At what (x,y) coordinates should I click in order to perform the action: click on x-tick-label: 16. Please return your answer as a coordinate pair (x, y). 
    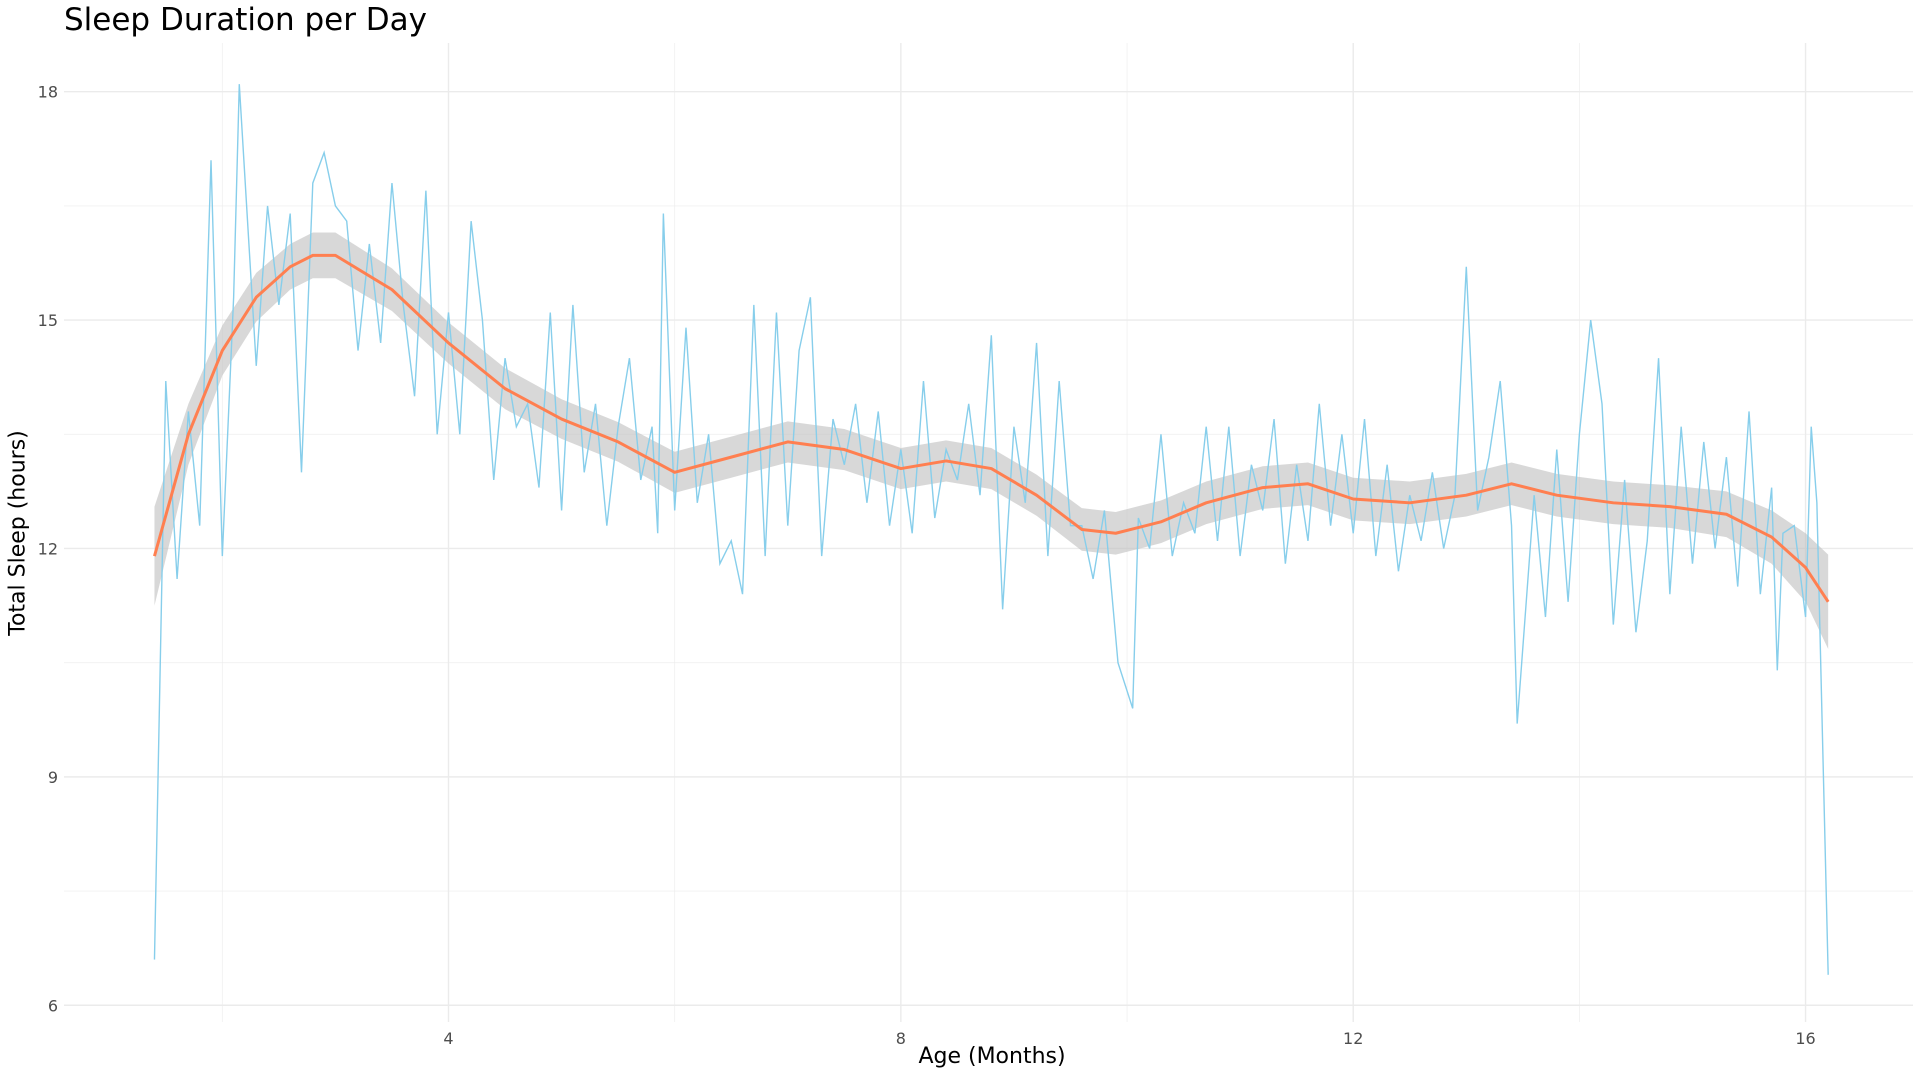
    Looking at the image, I should click on (1805, 1038).